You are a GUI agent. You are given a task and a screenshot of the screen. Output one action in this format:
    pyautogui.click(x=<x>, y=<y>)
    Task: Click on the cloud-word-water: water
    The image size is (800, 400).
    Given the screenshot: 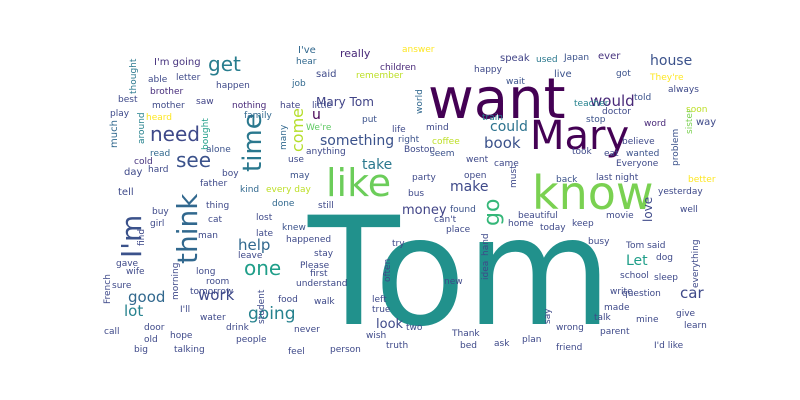 What is the action you would take?
    pyautogui.click(x=213, y=318)
    